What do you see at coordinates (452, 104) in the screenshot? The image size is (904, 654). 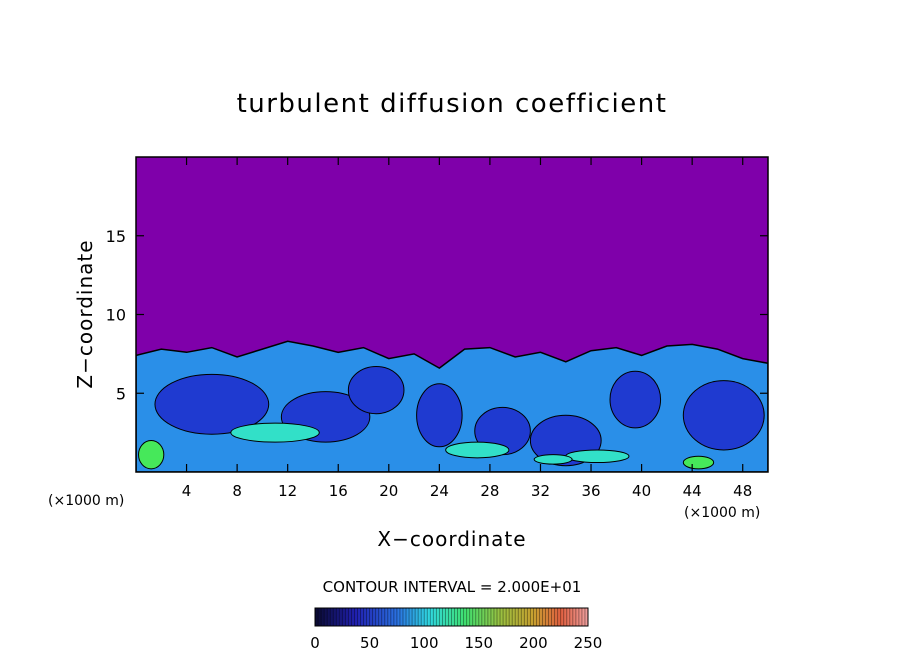 I see `chart-title: turbulent diffusion coefficient` at bounding box center [452, 104].